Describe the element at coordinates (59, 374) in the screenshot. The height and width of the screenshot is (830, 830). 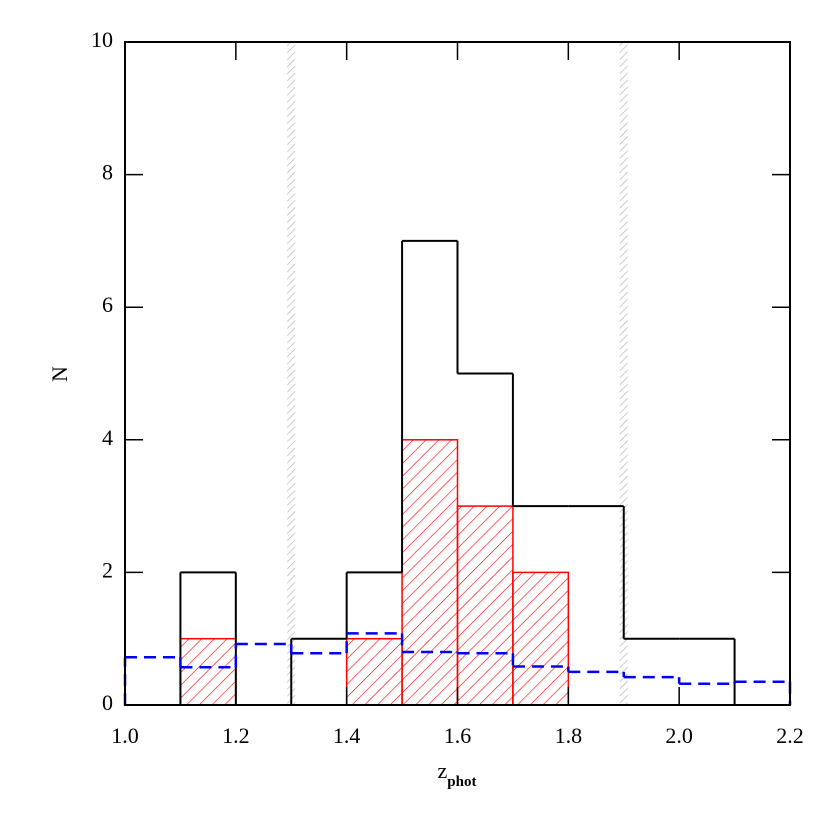
I see `y-axis-label: N` at that location.